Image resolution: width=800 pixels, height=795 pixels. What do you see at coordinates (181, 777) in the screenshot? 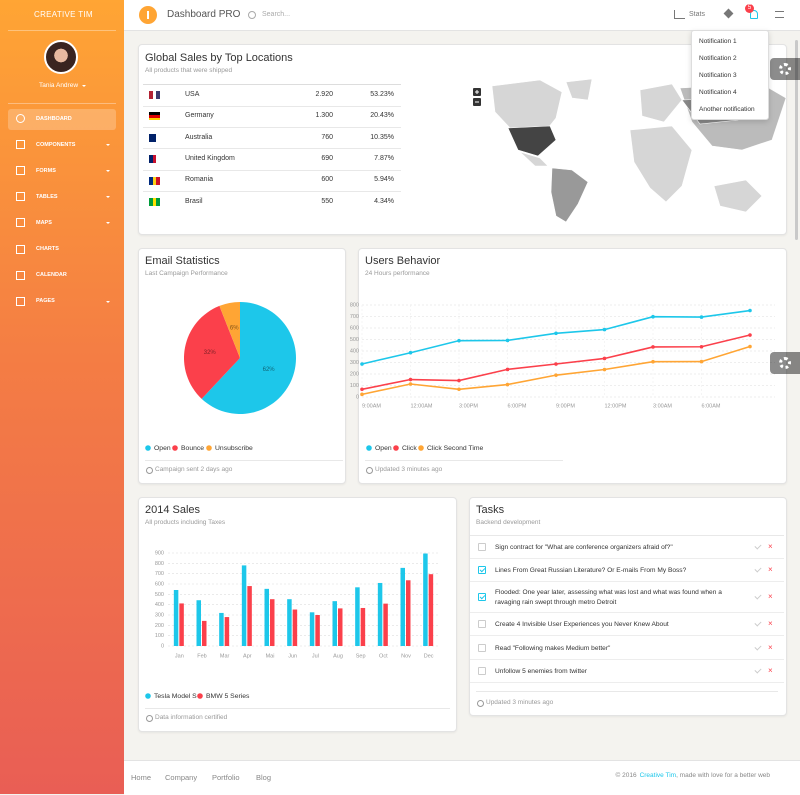
I see `footer-link: Company` at bounding box center [181, 777].